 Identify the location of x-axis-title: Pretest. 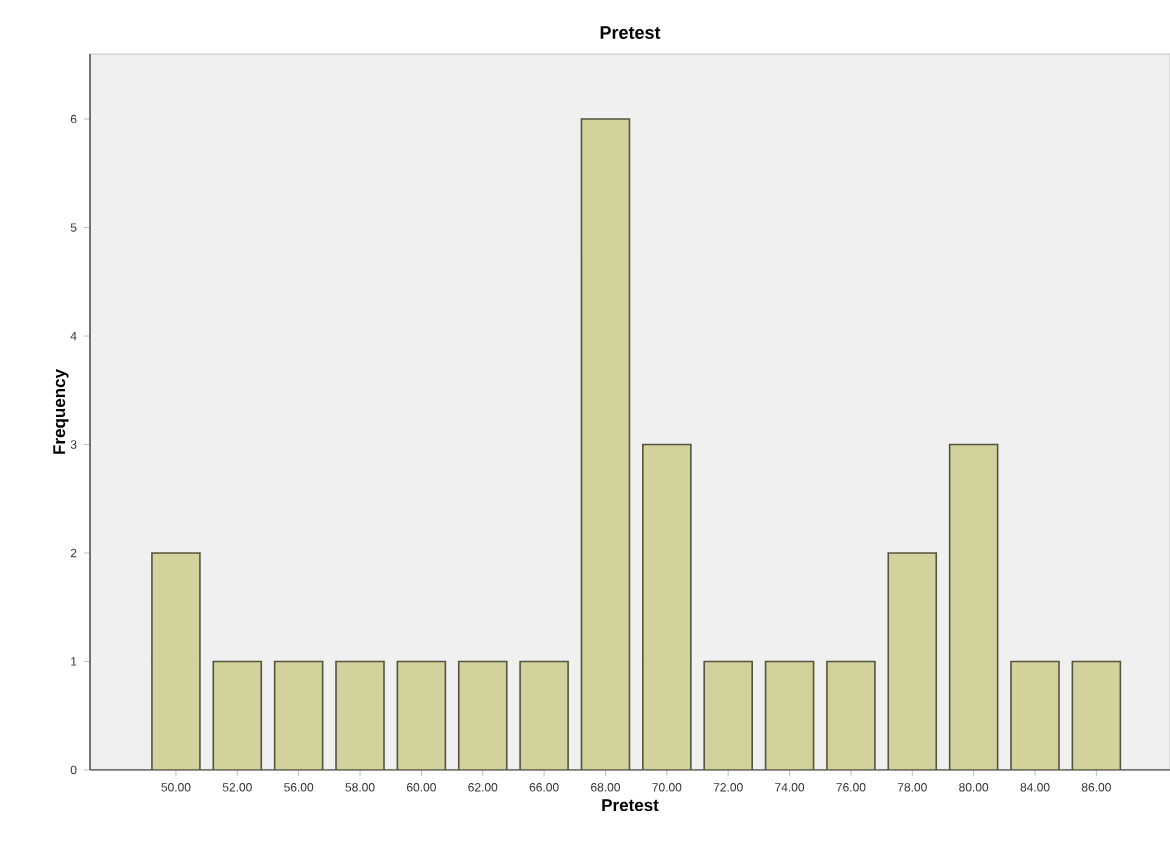
(630, 805).